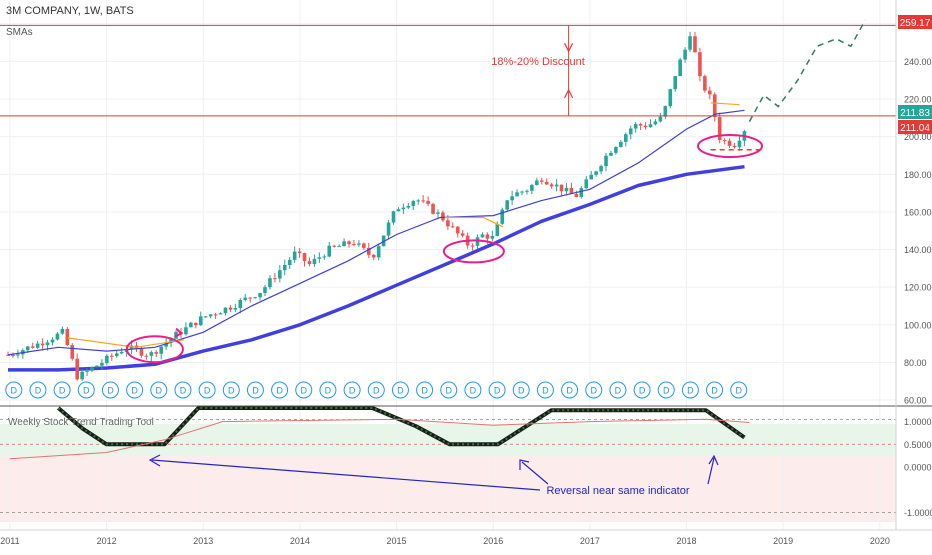  I want to click on reversal-annotation: Reversal near same indicator, so click(617, 491).